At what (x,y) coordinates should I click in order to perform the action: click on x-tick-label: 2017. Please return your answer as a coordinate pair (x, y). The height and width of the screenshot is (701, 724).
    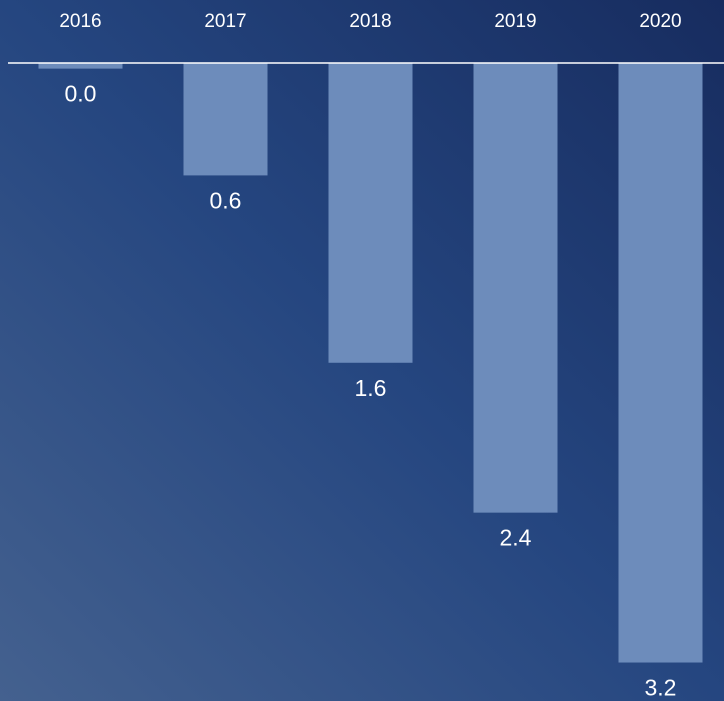
    Looking at the image, I should click on (225, 21).